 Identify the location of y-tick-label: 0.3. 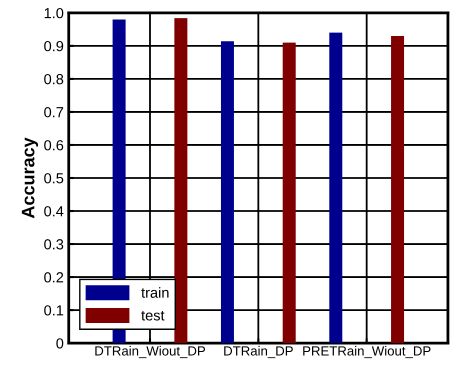
(54, 244).